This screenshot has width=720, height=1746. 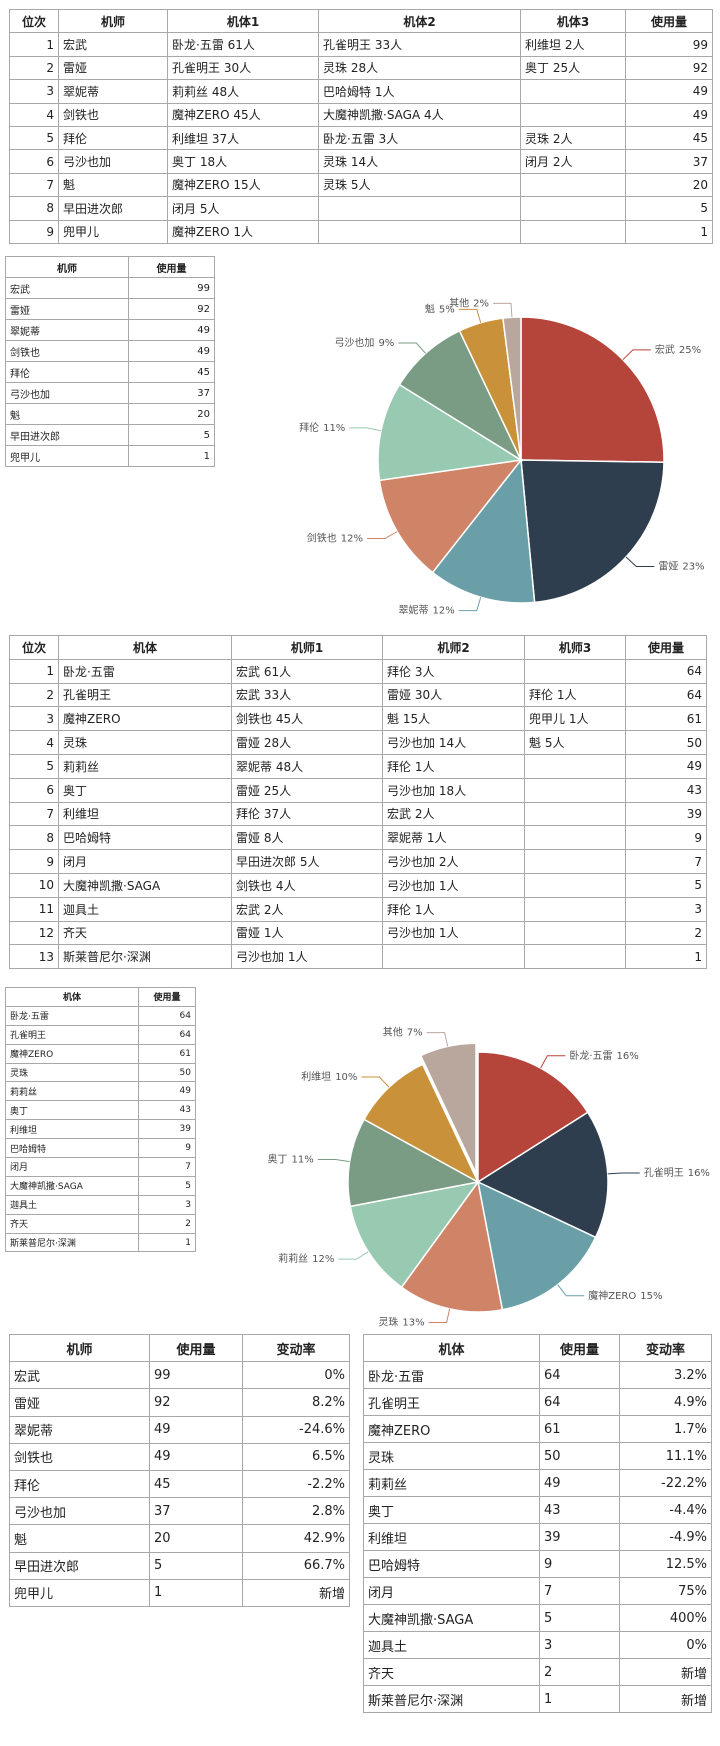 I want to click on cell: 新增, so click(x=665, y=1699).